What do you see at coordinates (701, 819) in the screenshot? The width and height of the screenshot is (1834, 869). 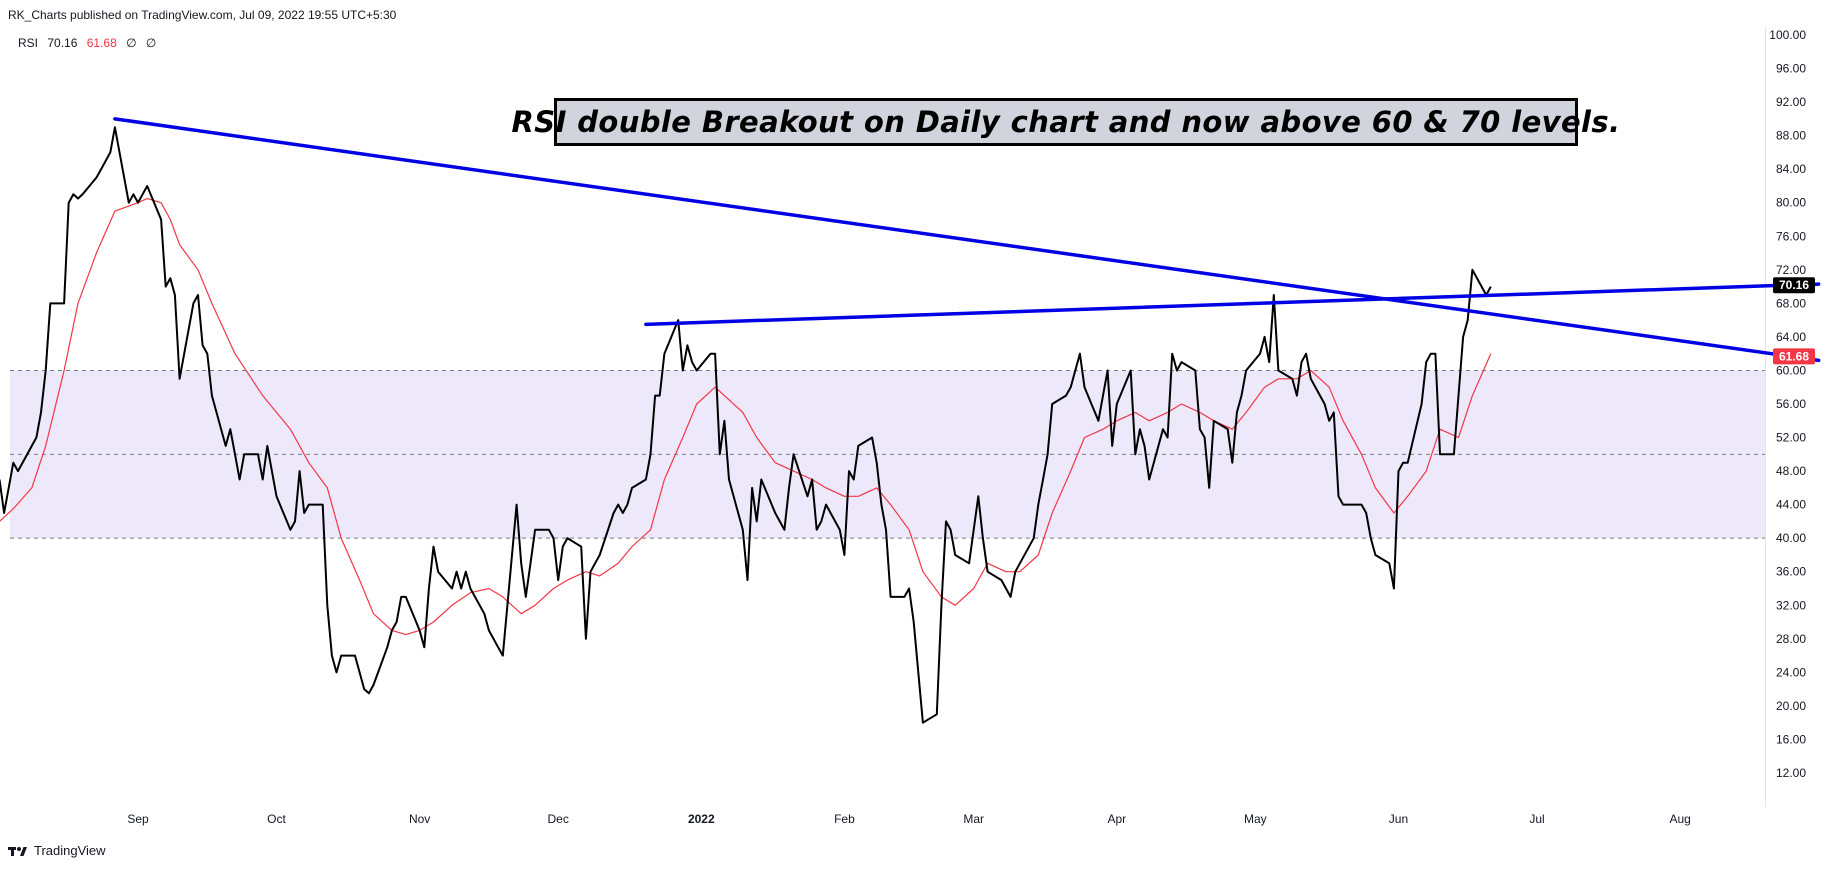 I see `x-tick-label: 2022` at bounding box center [701, 819].